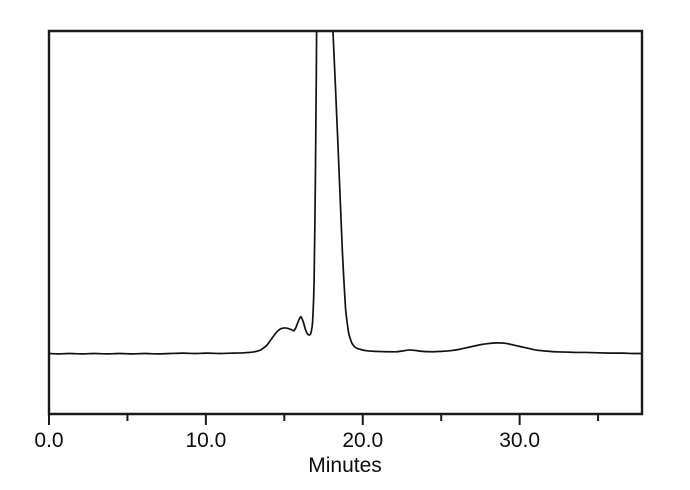 Image resolution: width=690 pixels, height=490 pixels. I want to click on x-axis-title: Minutes, so click(345, 465).